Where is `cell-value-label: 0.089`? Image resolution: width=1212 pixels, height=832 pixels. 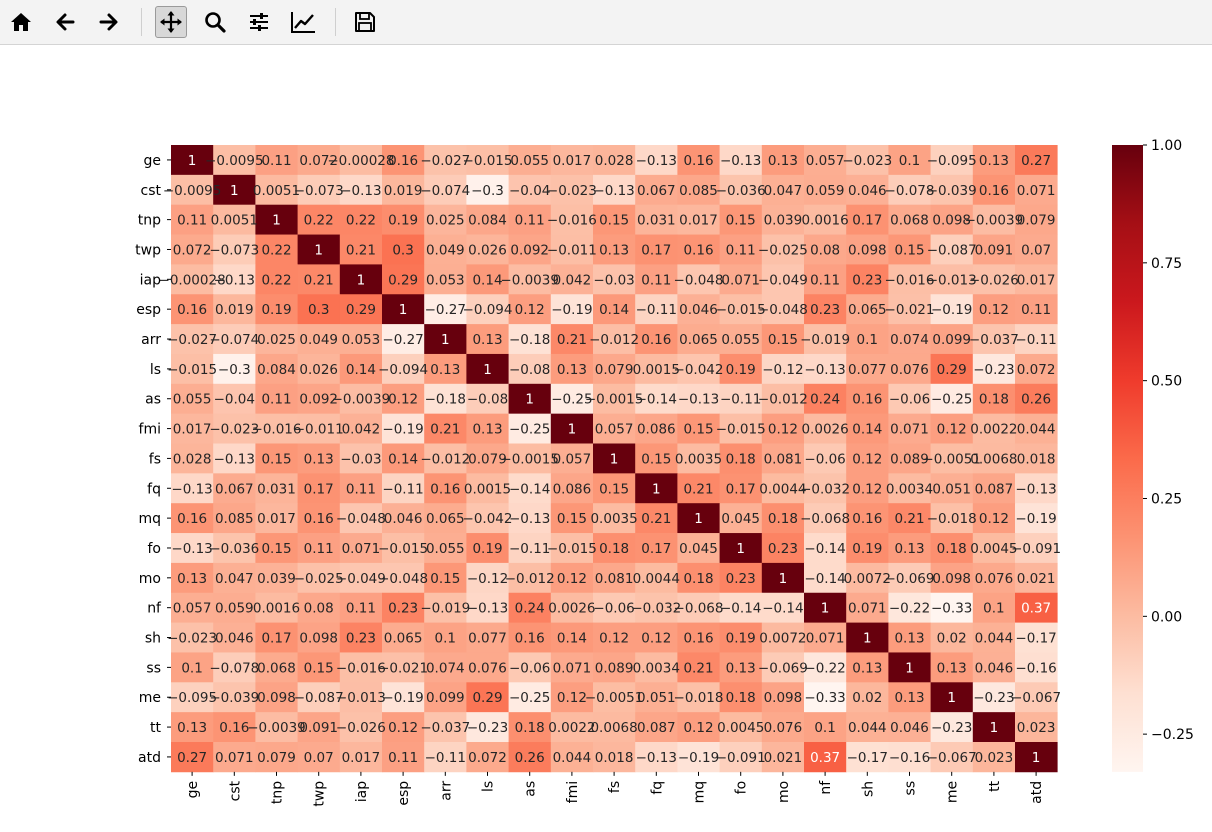
cell-value-label: 0.089 is located at coordinates (909, 459).